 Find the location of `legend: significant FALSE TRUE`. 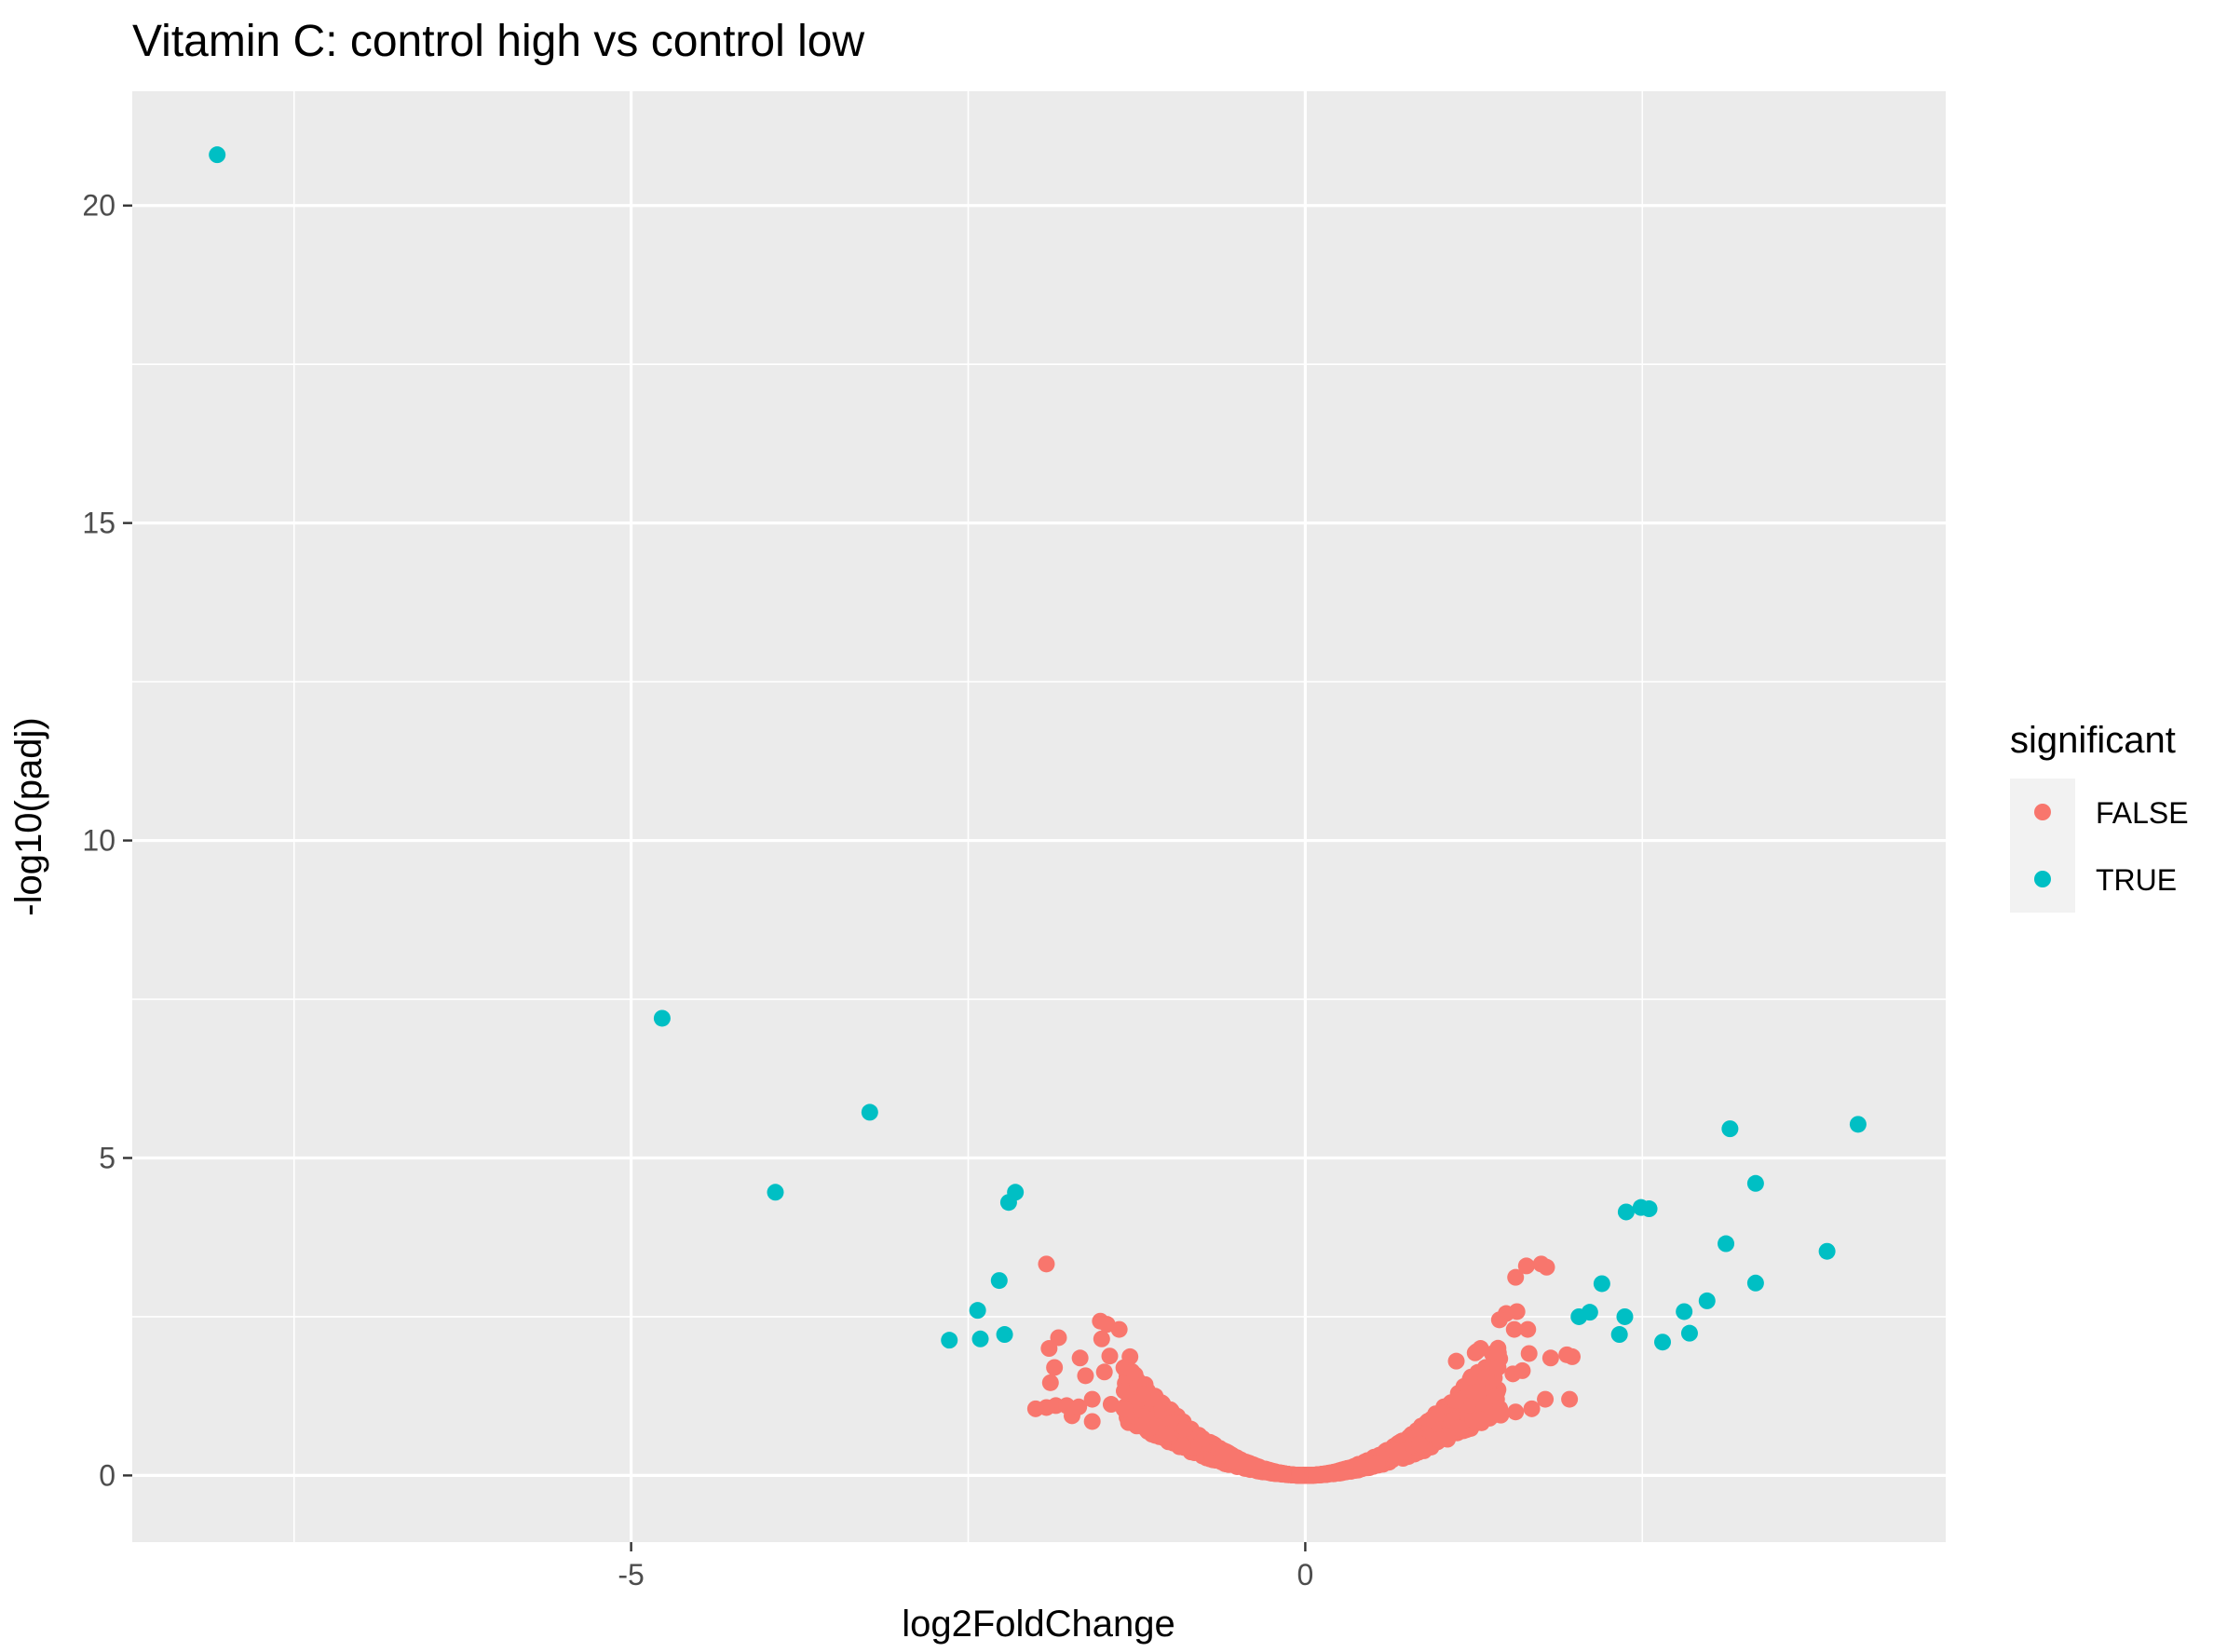

legend: significant FALSE TRUE is located at coordinates (2100, 816).